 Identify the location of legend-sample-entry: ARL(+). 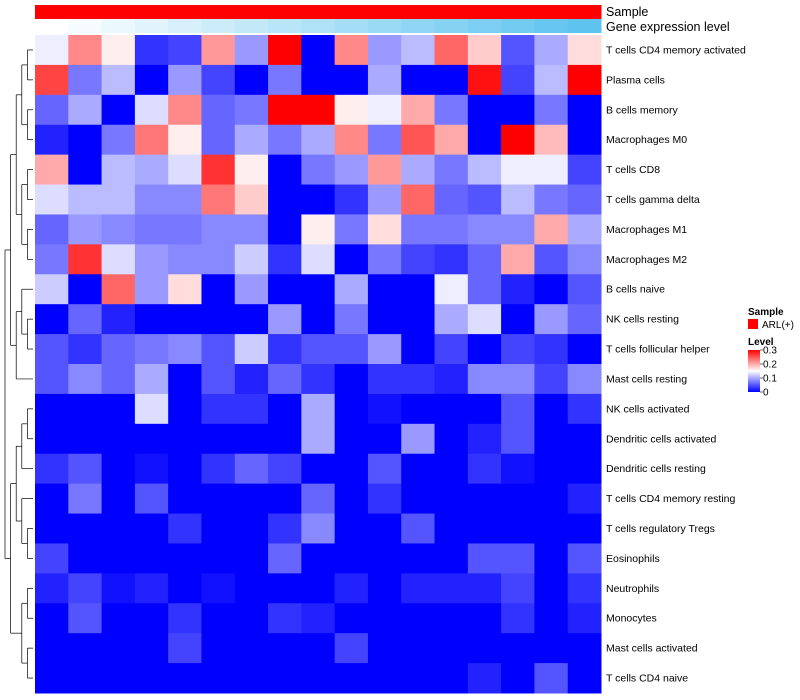
(778, 325).